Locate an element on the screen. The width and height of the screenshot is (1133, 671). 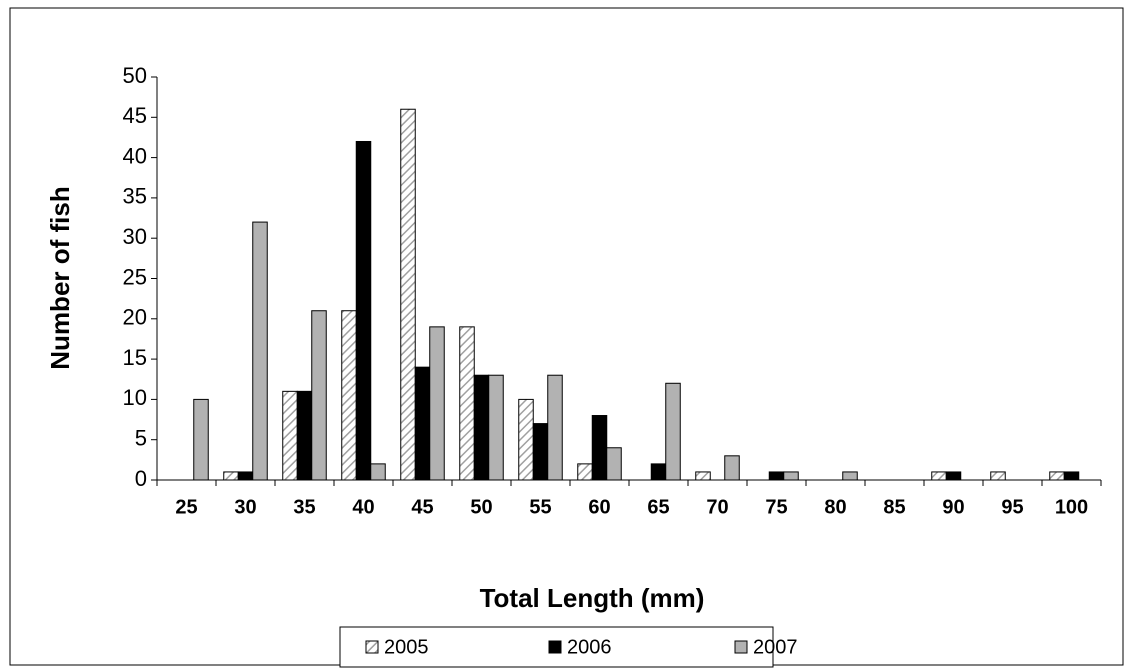
x-tick-label: 35 is located at coordinates (304, 507).